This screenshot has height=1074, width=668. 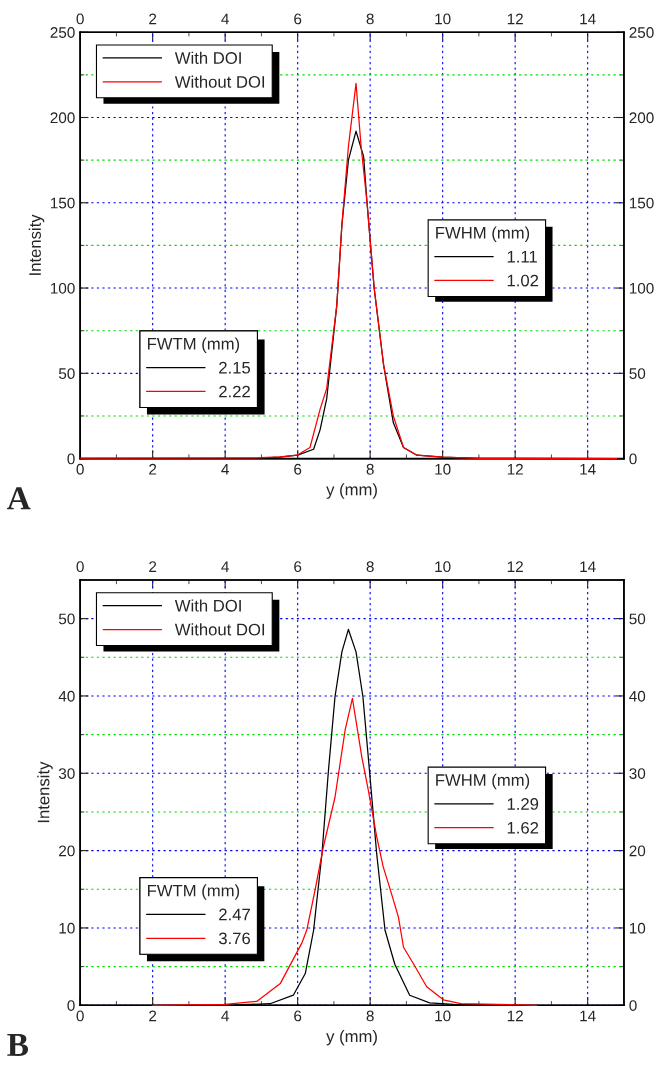 I want to click on y-tick-label: 20, so click(x=67, y=851).